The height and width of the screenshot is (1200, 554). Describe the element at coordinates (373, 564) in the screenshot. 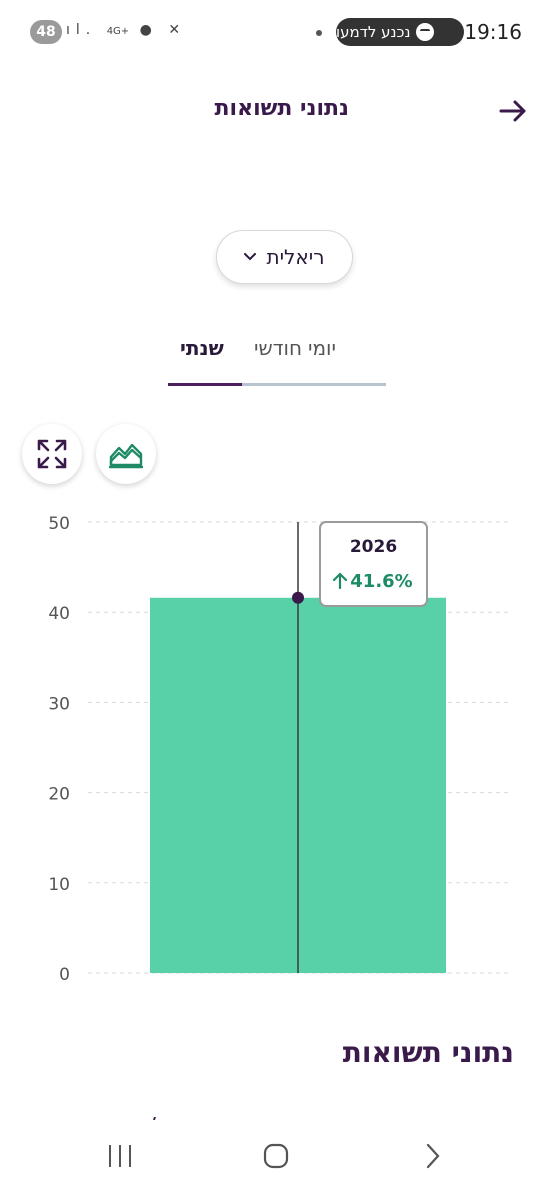

I see `tooltip-box` at that location.